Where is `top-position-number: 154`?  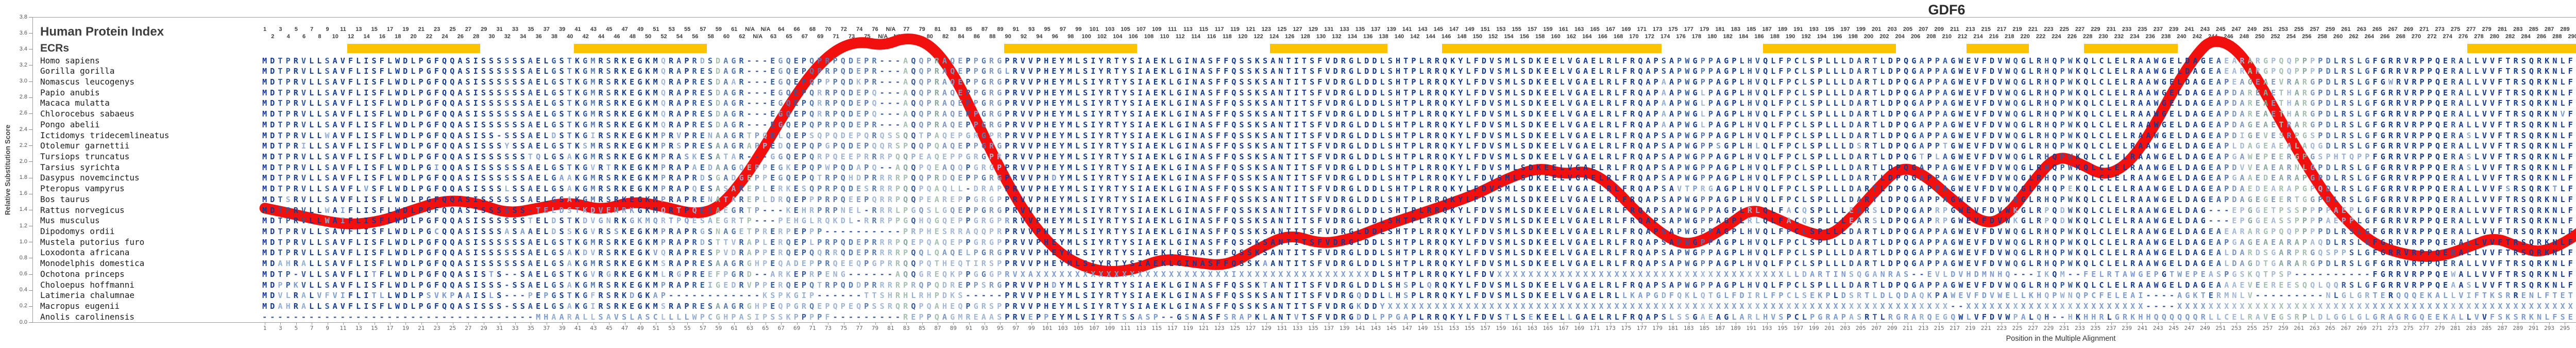 top-position-number: 154 is located at coordinates (1509, 37).